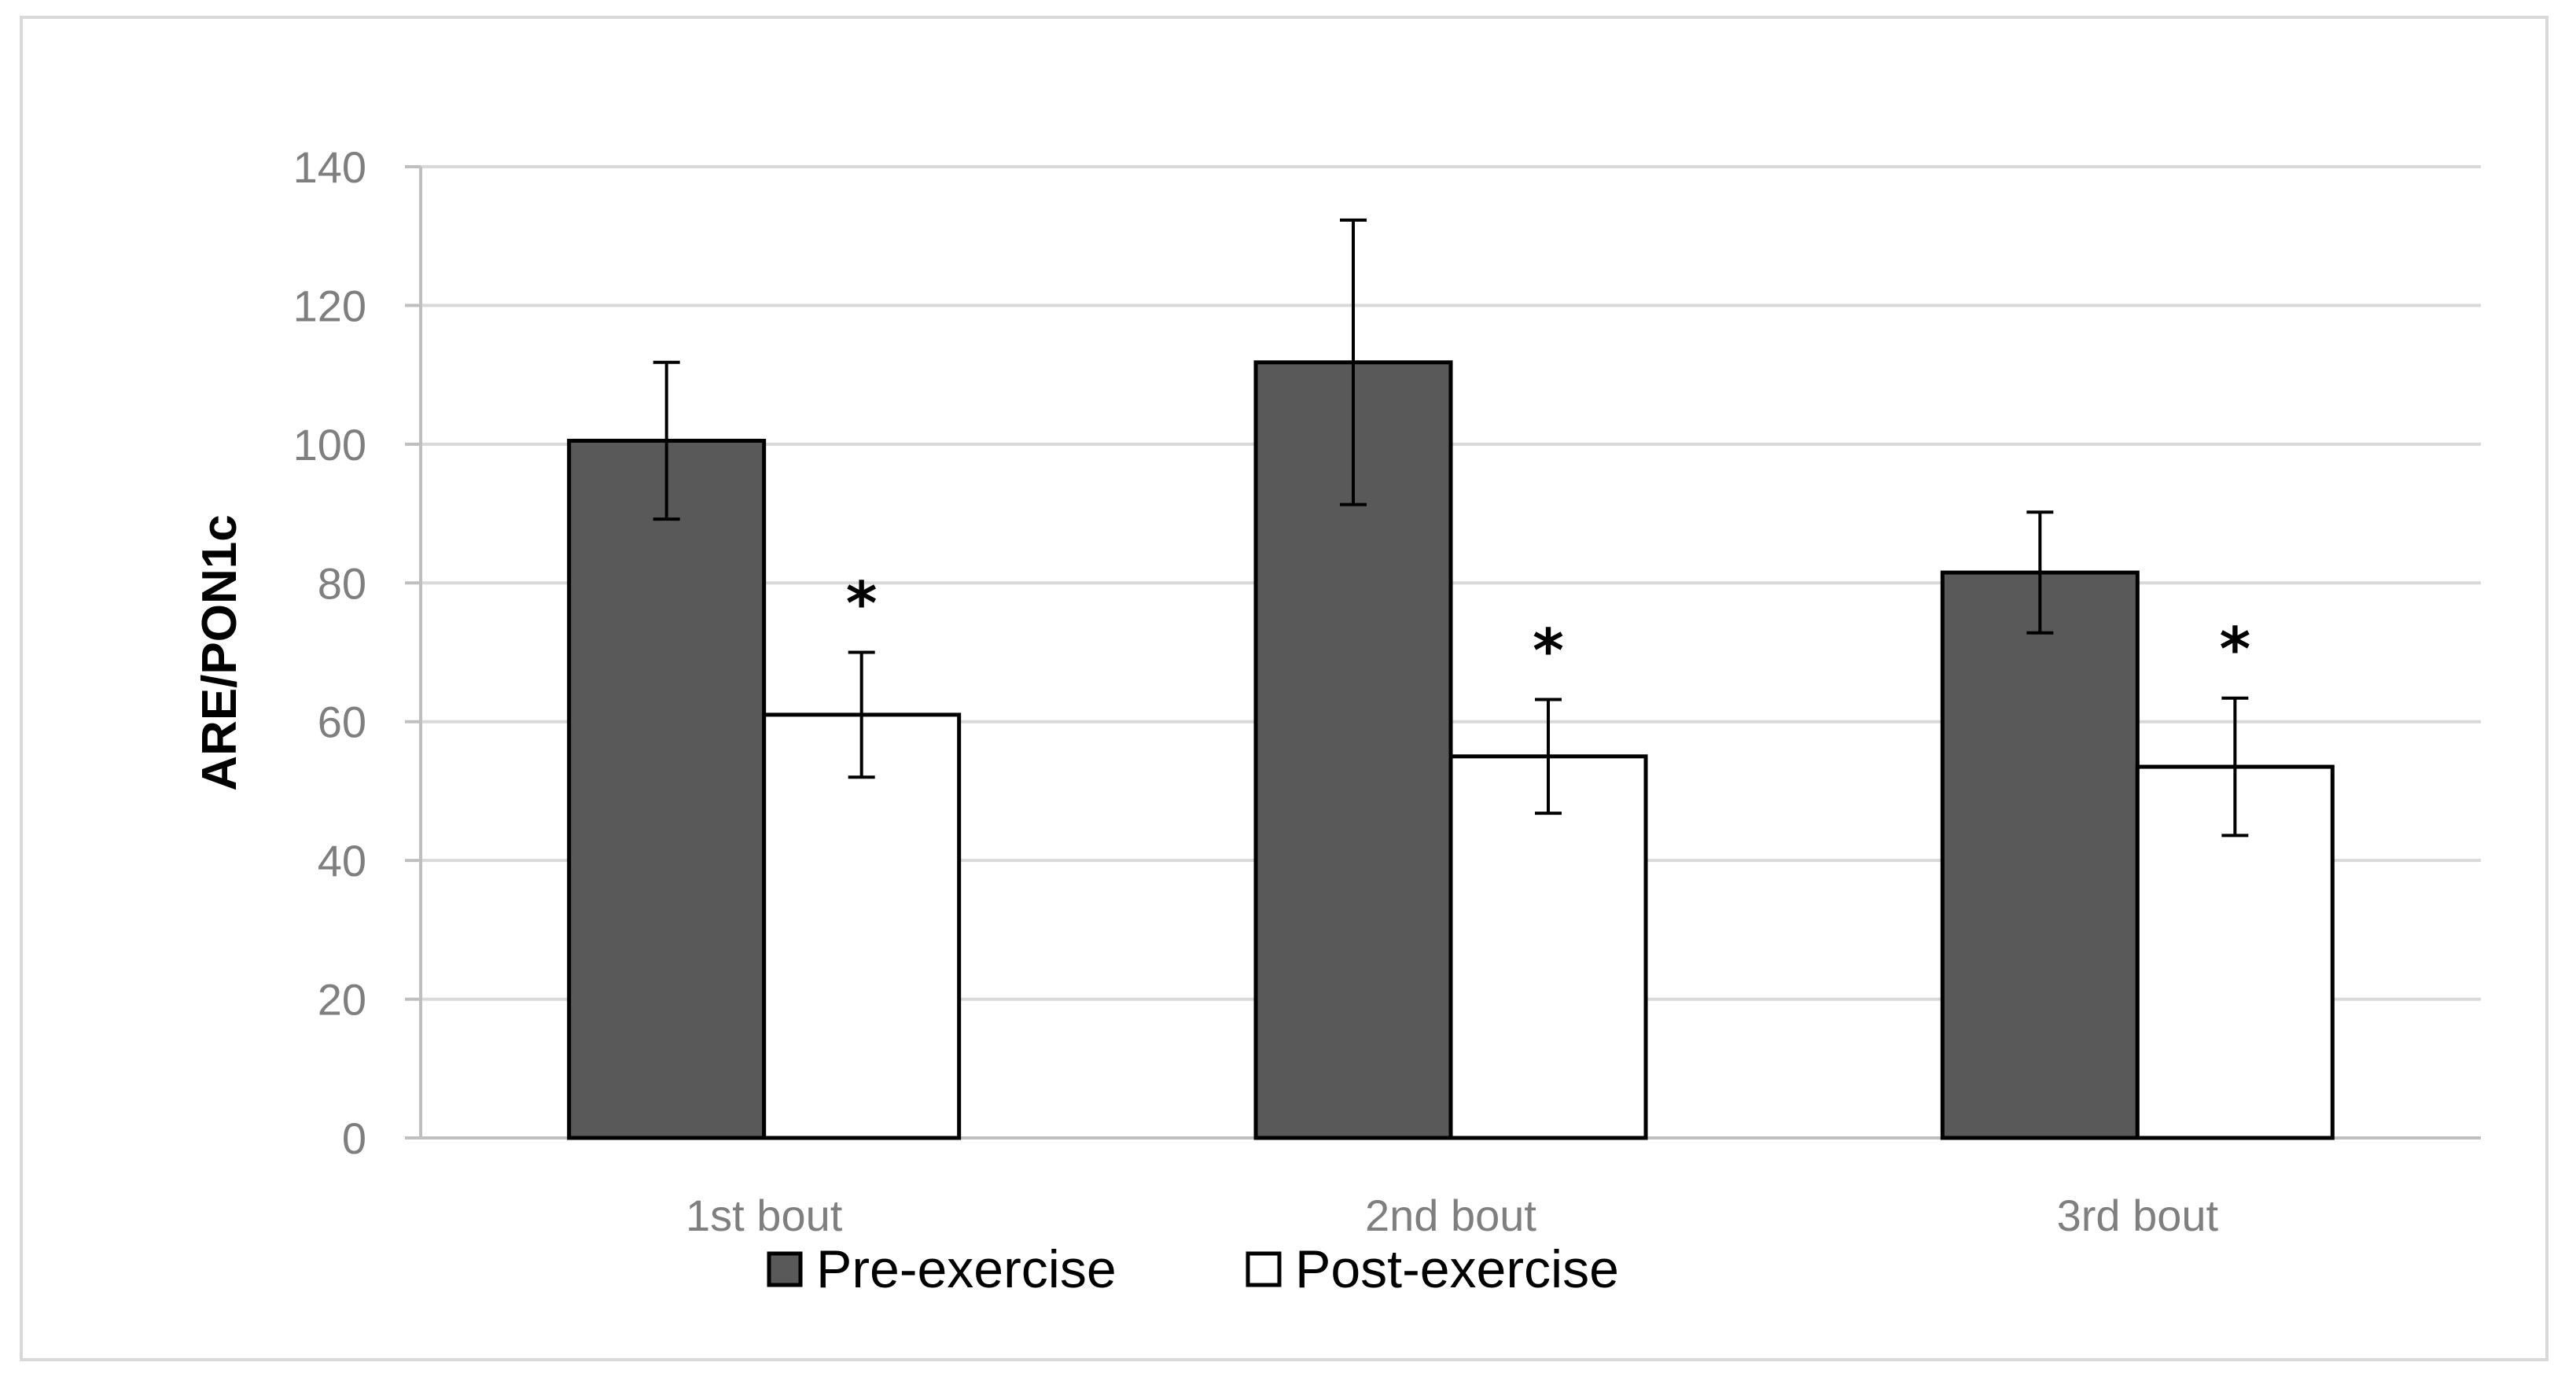 This screenshot has height=1388, width=2576. I want to click on x-tick-label-3: 3rd bout, so click(2138, 1215).